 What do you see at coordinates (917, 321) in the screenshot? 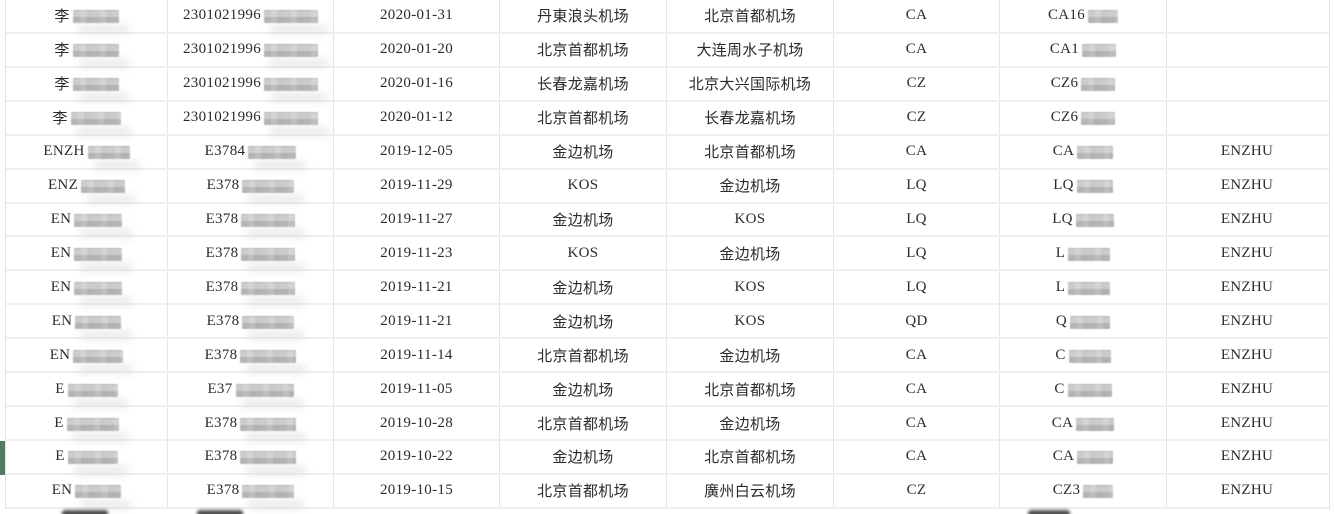
I see `cell-airline-code: QD` at bounding box center [917, 321].